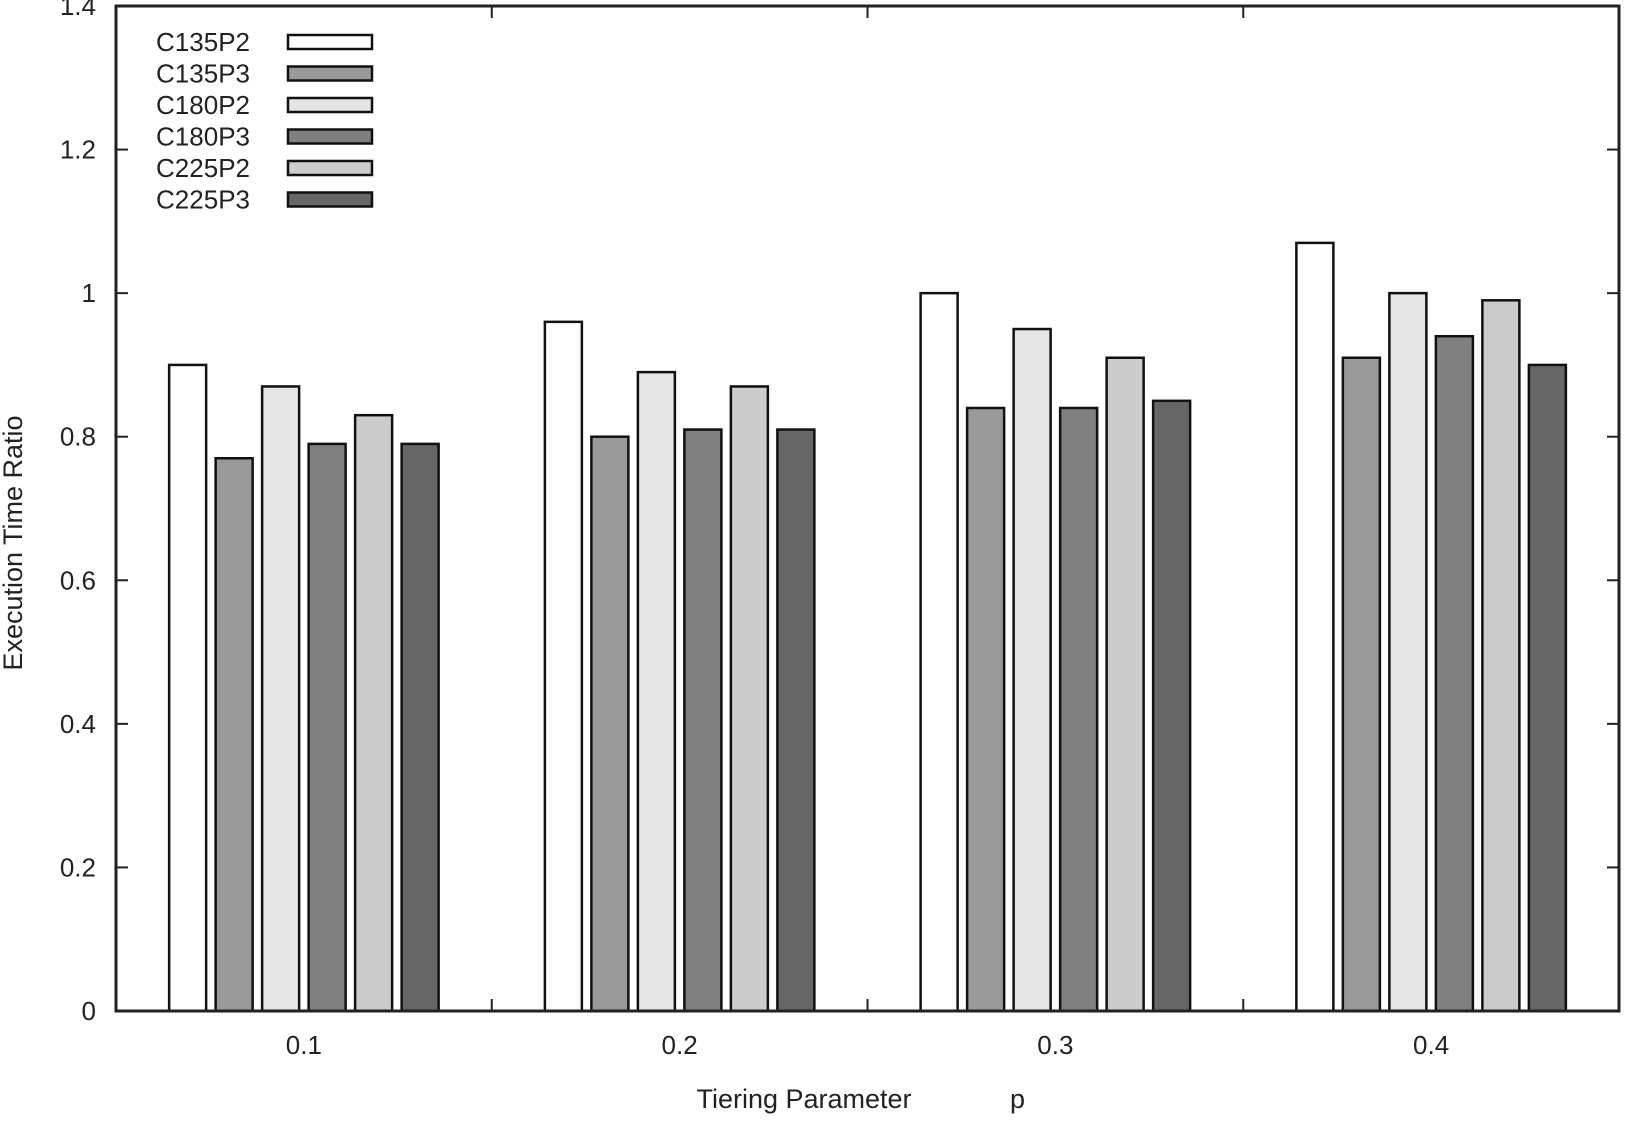  What do you see at coordinates (78, 724) in the screenshot?
I see `y-tick-label: 0.4` at bounding box center [78, 724].